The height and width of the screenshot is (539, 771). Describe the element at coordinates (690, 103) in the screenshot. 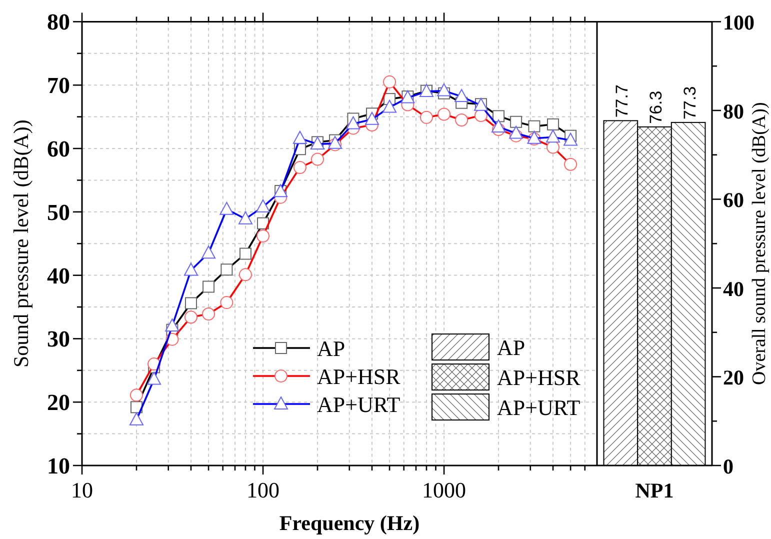

I see `data-label: 77.3` at that location.